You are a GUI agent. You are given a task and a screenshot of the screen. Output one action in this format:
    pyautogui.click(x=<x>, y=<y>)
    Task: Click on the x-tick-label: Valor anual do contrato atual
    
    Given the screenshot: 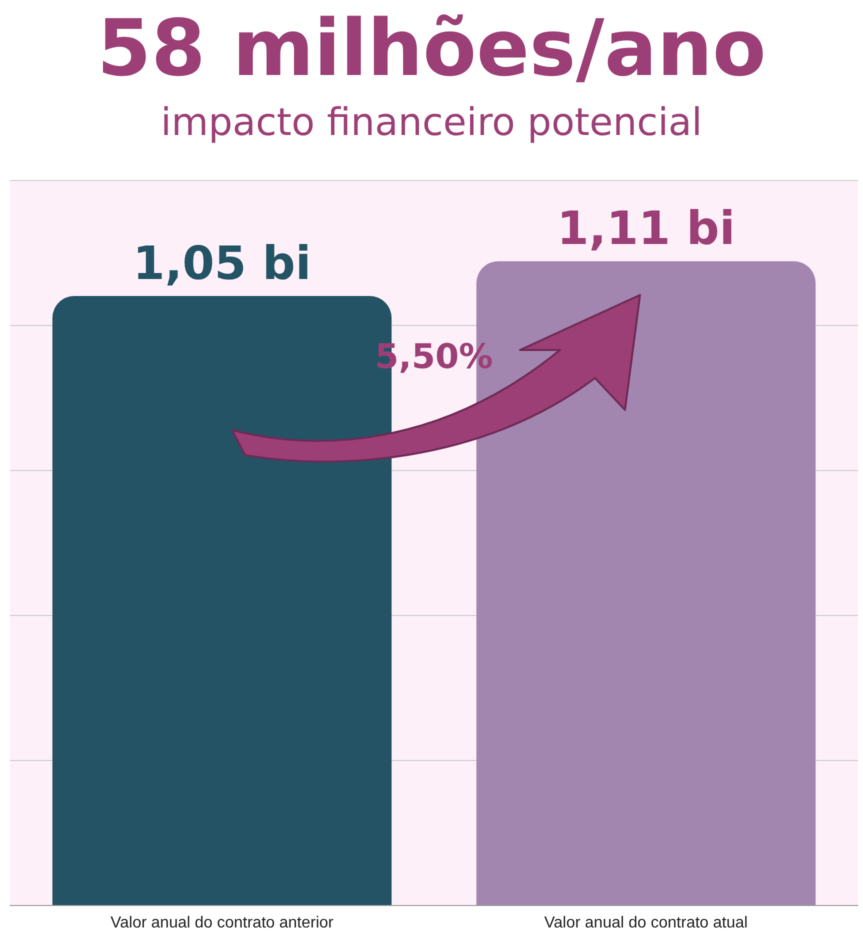 What is the action you would take?
    pyautogui.click(x=646, y=923)
    